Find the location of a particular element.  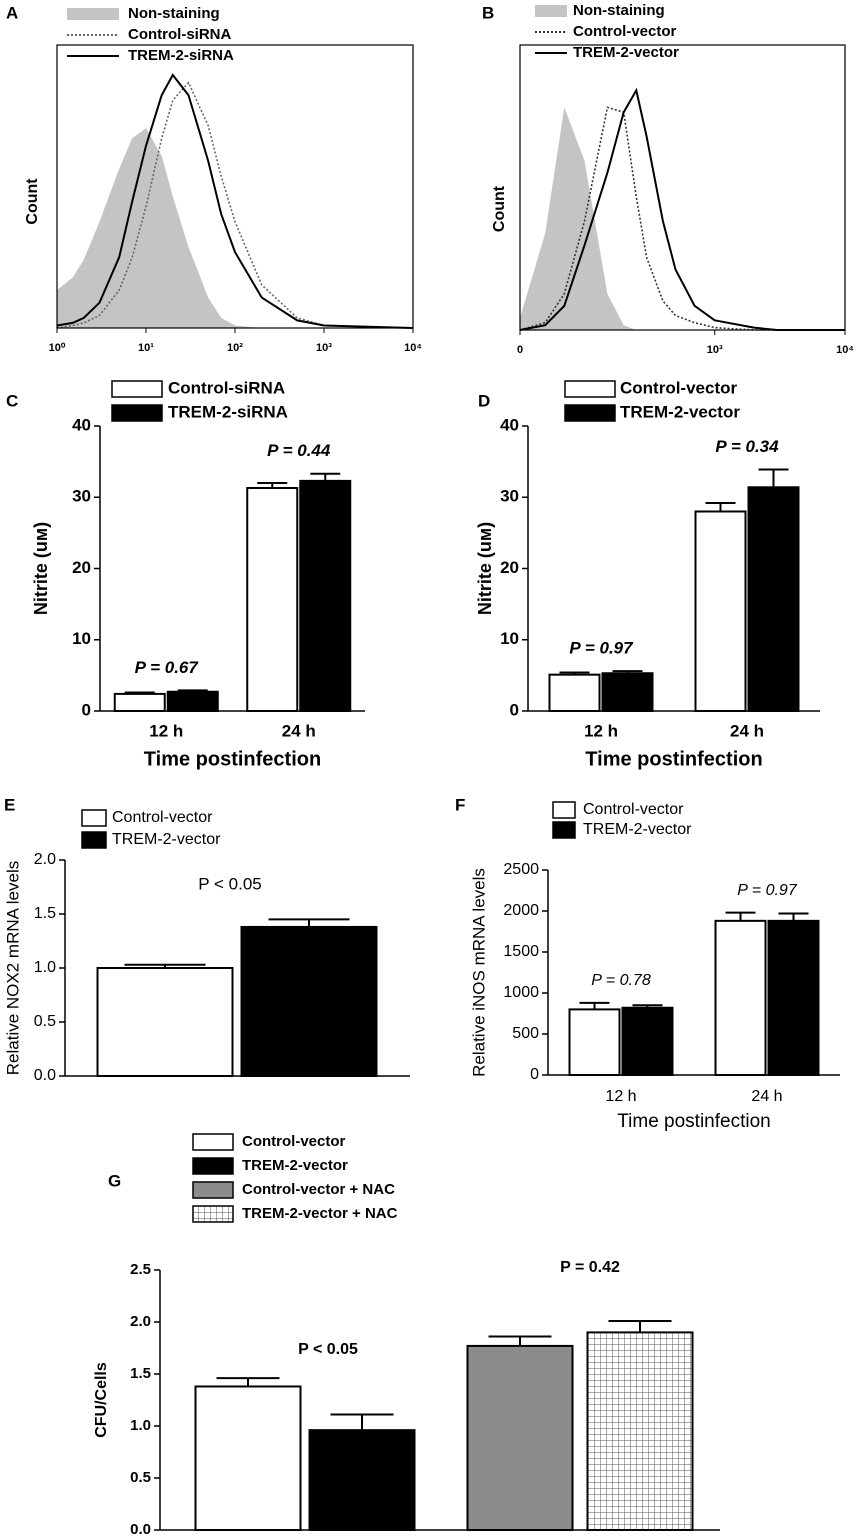

panel-letter: E is located at coordinates (9, 804).